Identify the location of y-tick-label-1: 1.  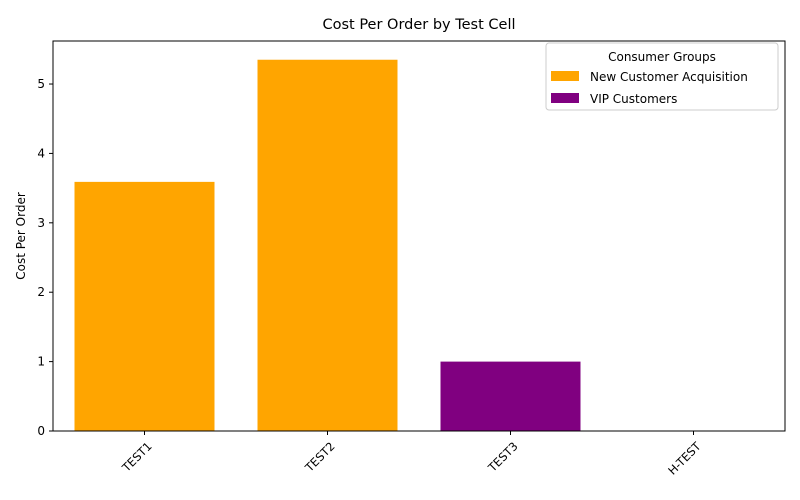
(41, 362).